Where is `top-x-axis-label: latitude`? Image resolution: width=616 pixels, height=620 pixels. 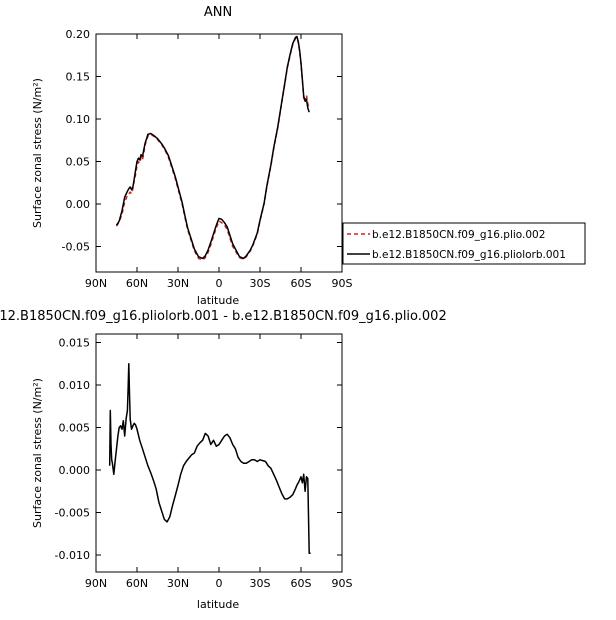 top-x-axis-label: latitude is located at coordinates (218, 300).